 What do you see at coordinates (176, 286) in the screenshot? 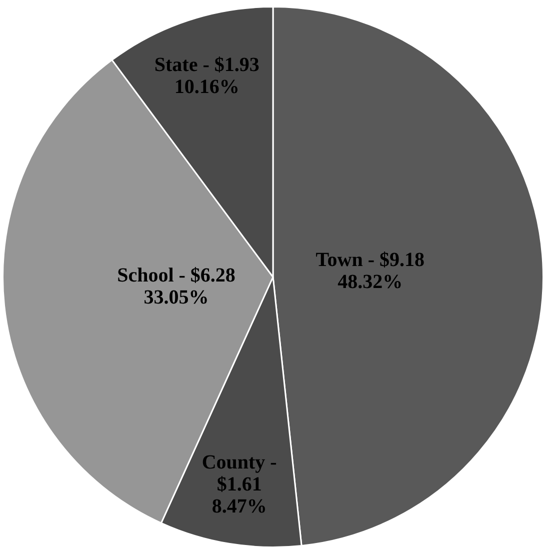
I see `slice-label: School - $6.28 33.05%` at bounding box center [176, 286].